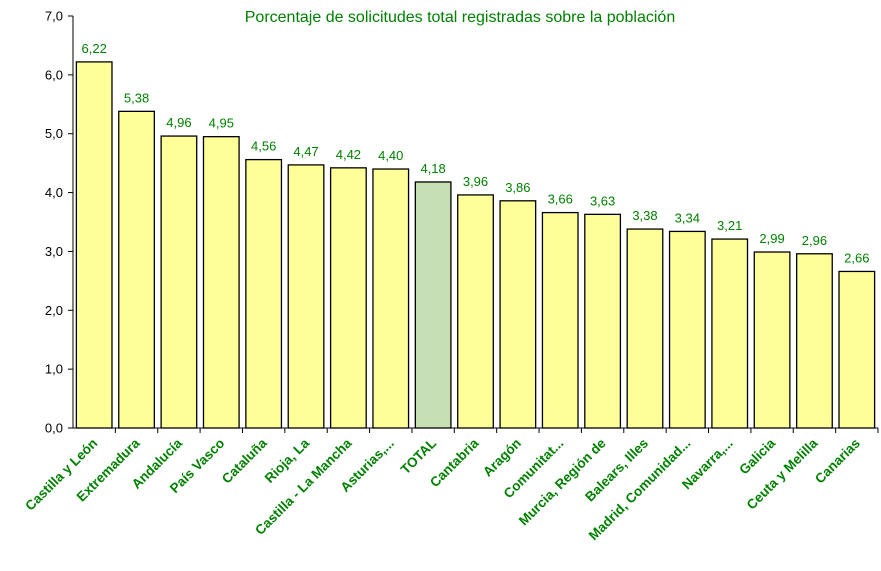 The width and height of the screenshot is (881, 571). What do you see at coordinates (54, 74) in the screenshot?
I see `y-tick-label: 6,0` at bounding box center [54, 74].